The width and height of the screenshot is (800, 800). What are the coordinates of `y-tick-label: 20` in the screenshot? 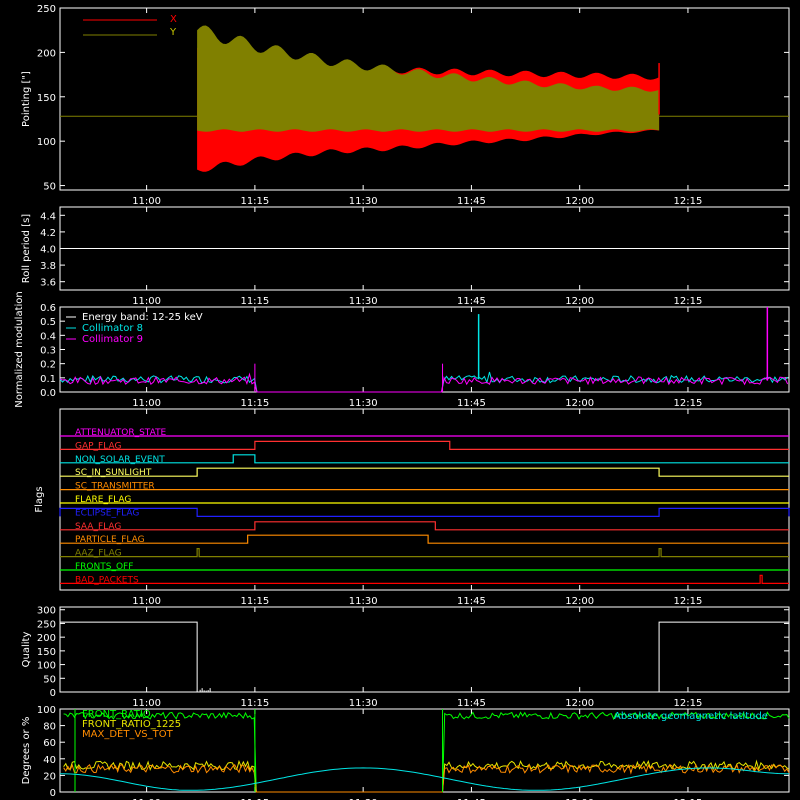 It's located at (49, 776).